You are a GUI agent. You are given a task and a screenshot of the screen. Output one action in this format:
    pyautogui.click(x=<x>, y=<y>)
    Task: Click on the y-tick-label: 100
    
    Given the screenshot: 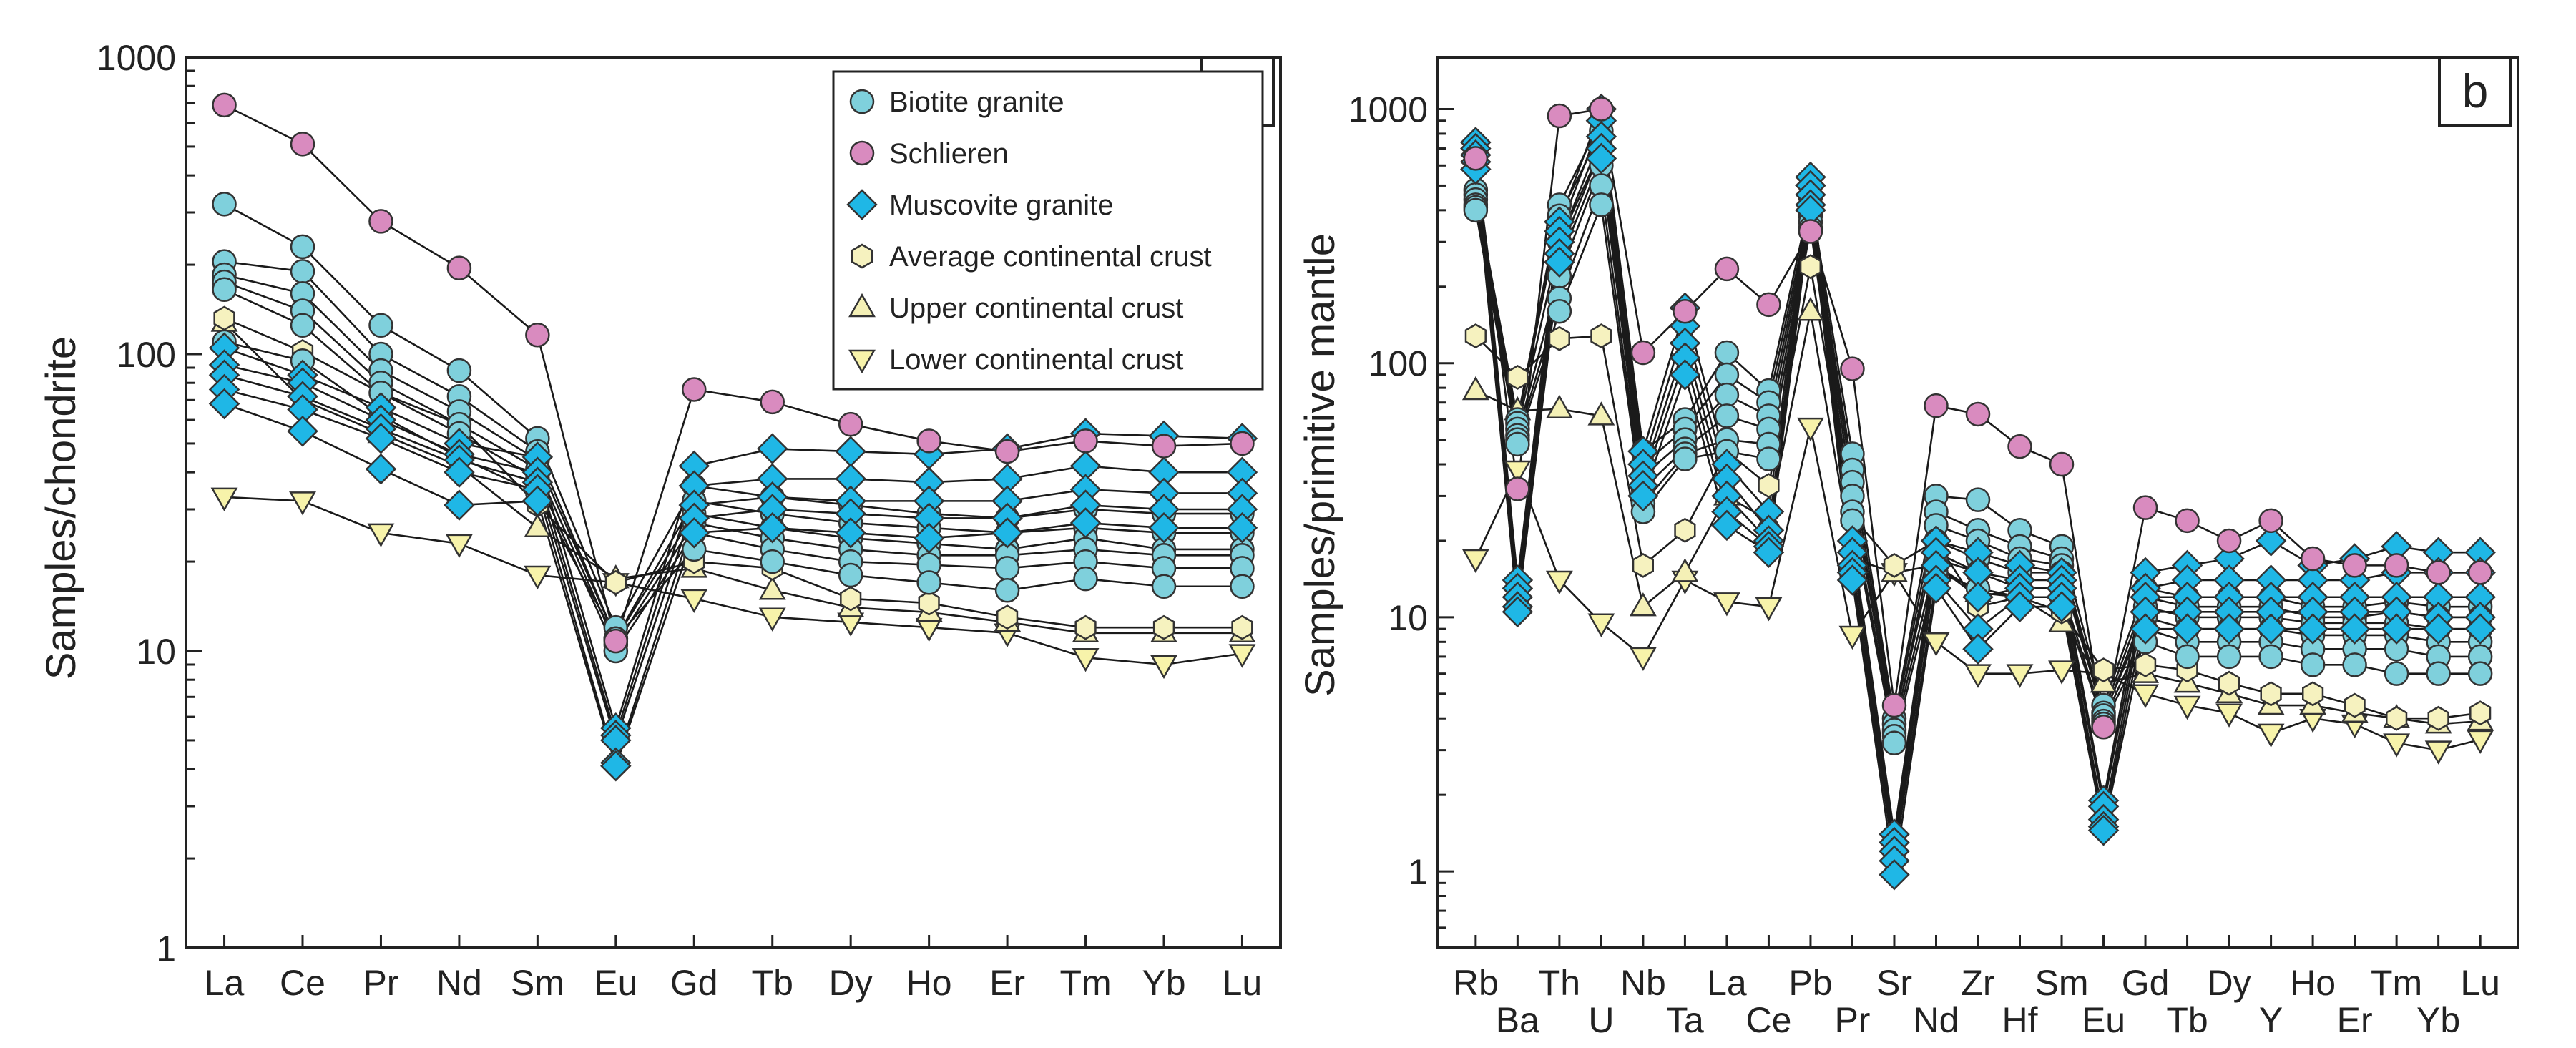 What is the action you would take?
    pyautogui.click(x=1398, y=364)
    